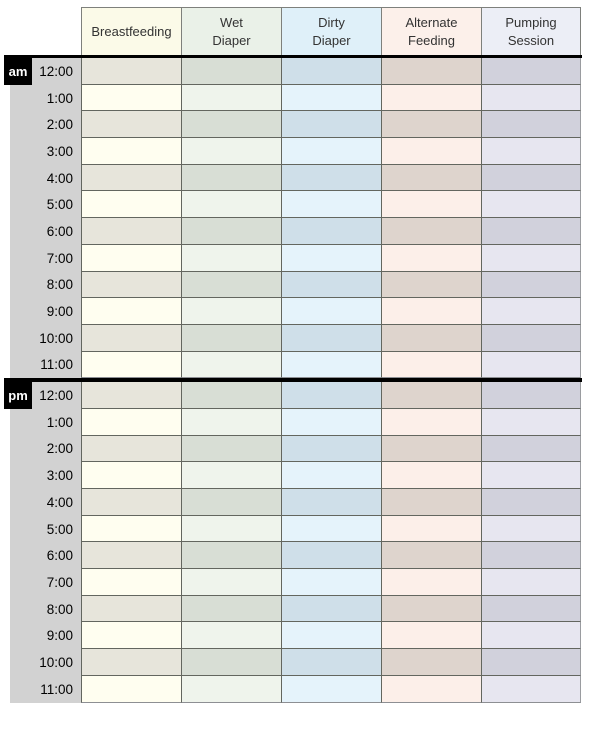 The width and height of the screenshot is (600, 730). I want to click on row-am-1200: 12:00 am, so click(293, 71).